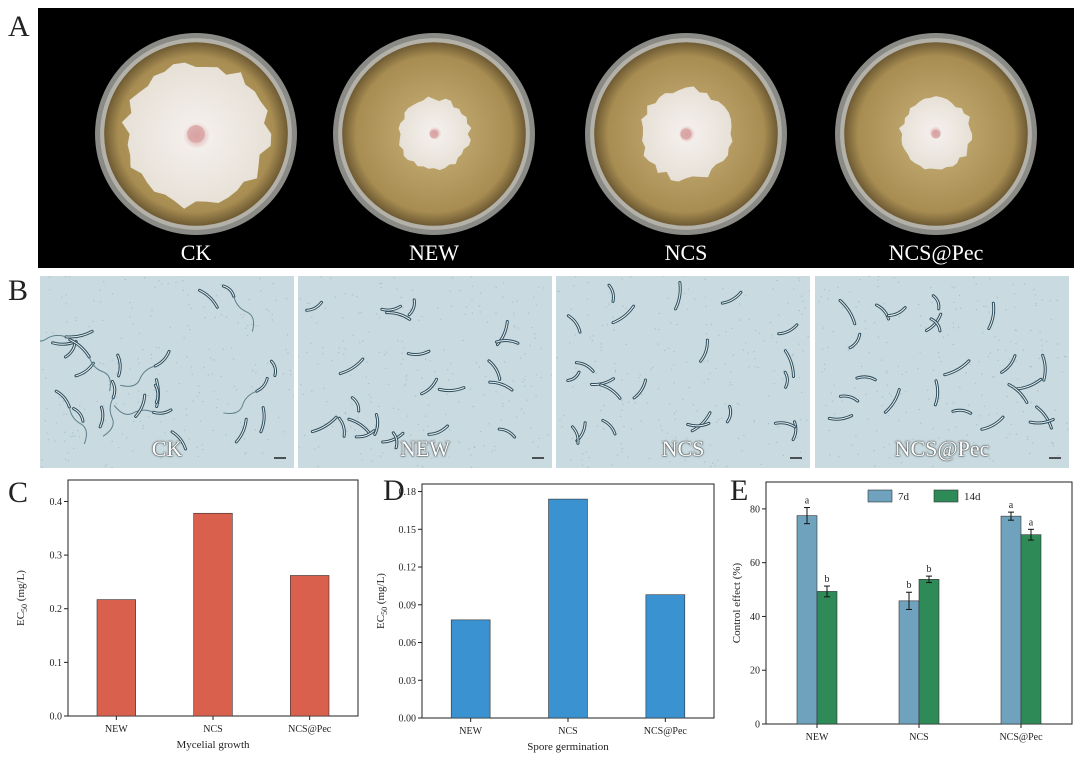 The image size is (1080, 762). Describe the element at coordinates (18, 492) in the screenshot. I see `panel-c-letter: C` at that location.